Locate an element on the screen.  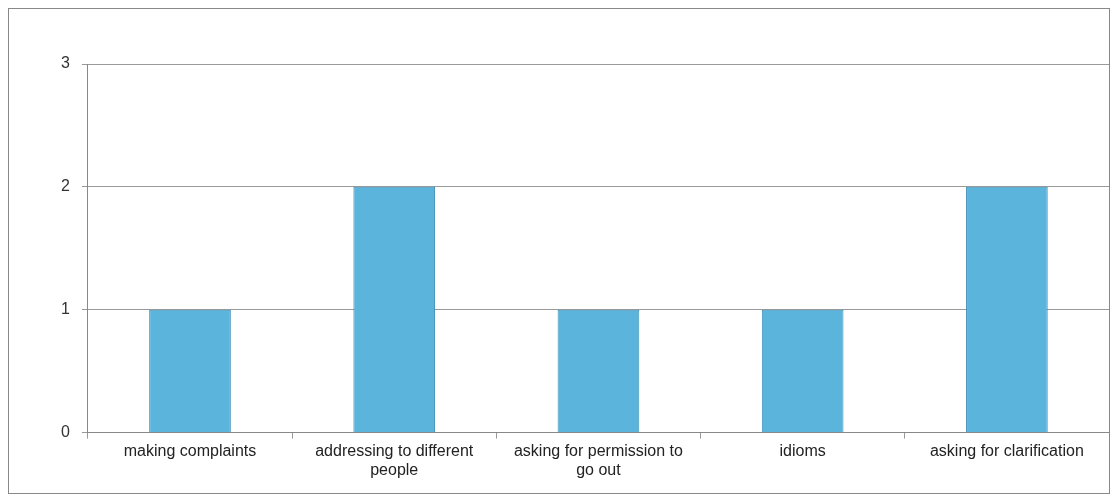
x-tick-label: asking for clarification is located at coordinates (1006, 450).